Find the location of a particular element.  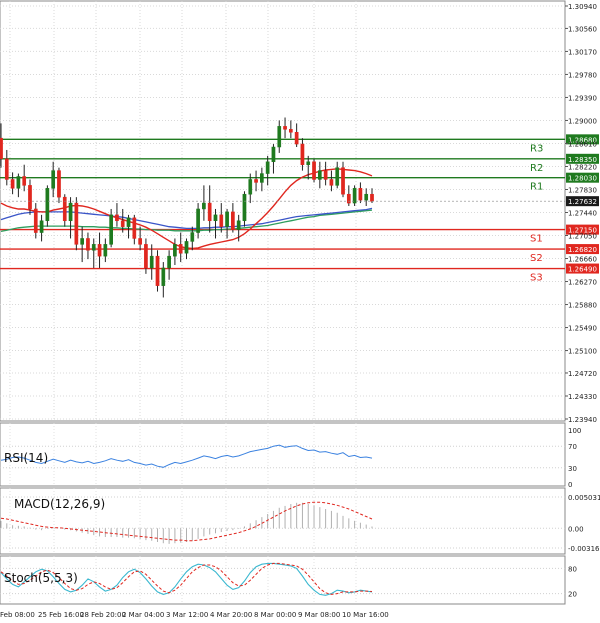

ma-green-line is located at coordinates (186, 221).